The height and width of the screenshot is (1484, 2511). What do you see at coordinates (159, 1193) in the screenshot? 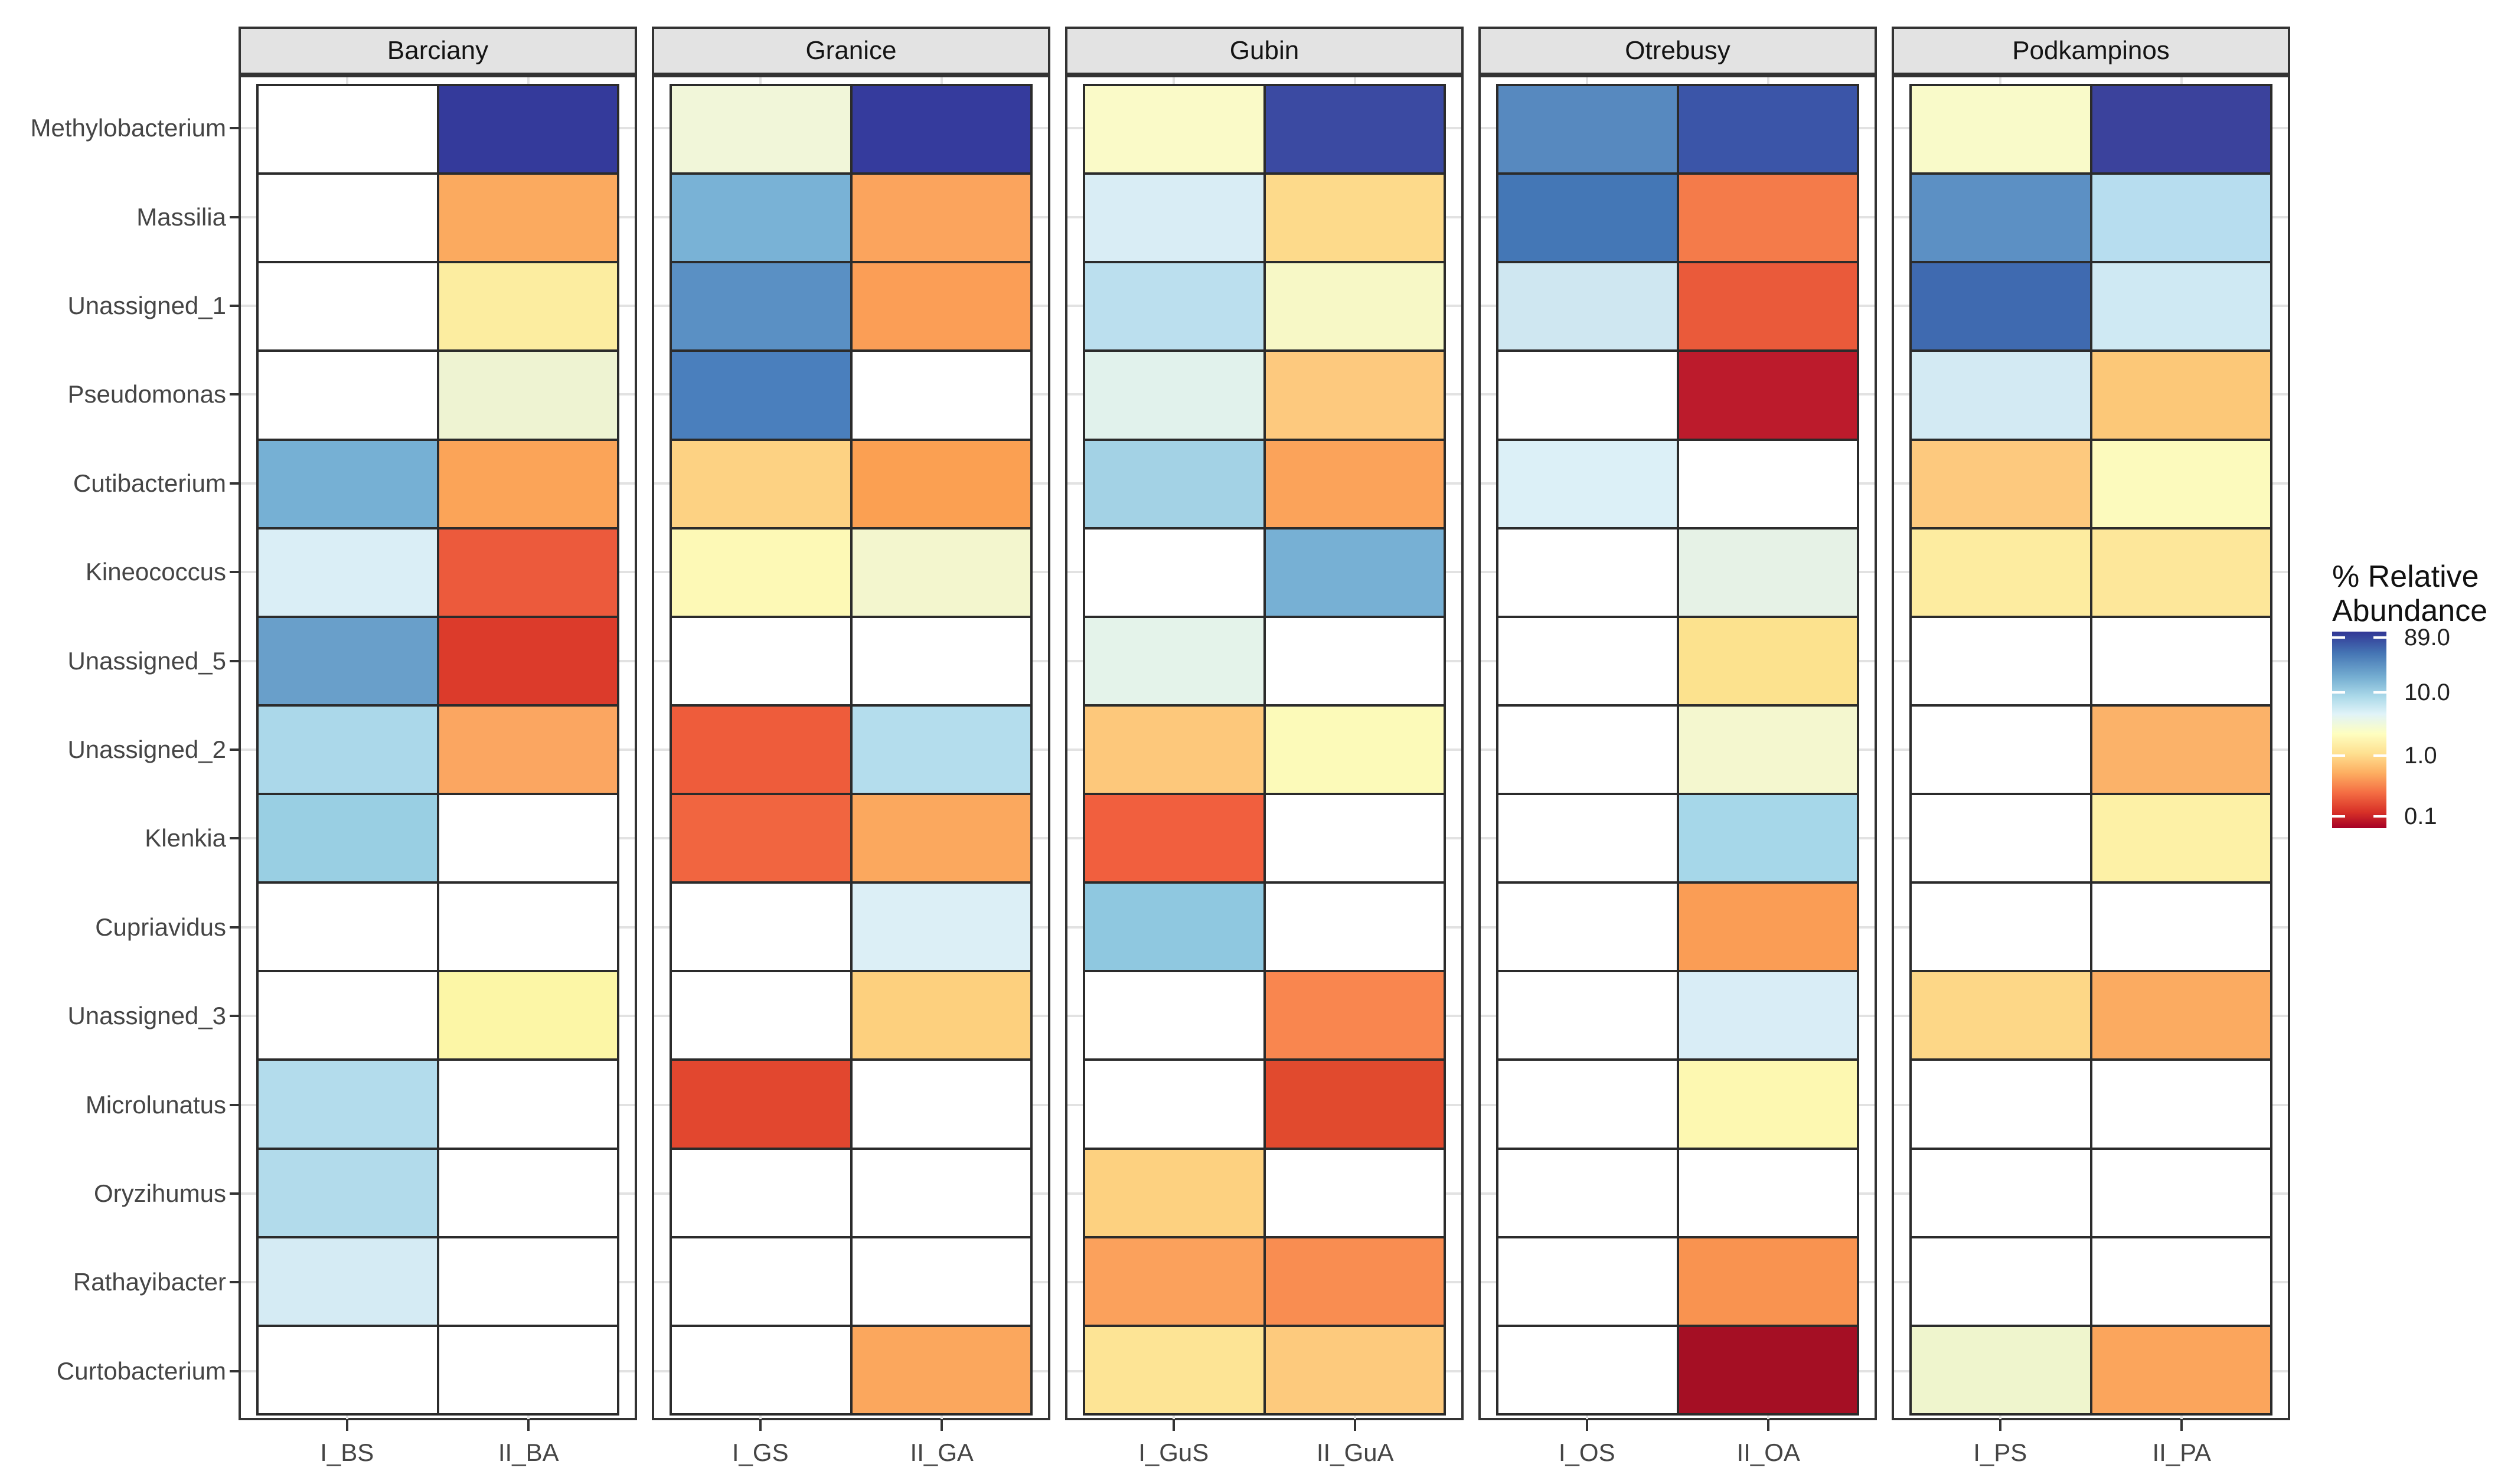
I see `y-axis-label: Oryzihumus` at bounding box center [159, 1193].